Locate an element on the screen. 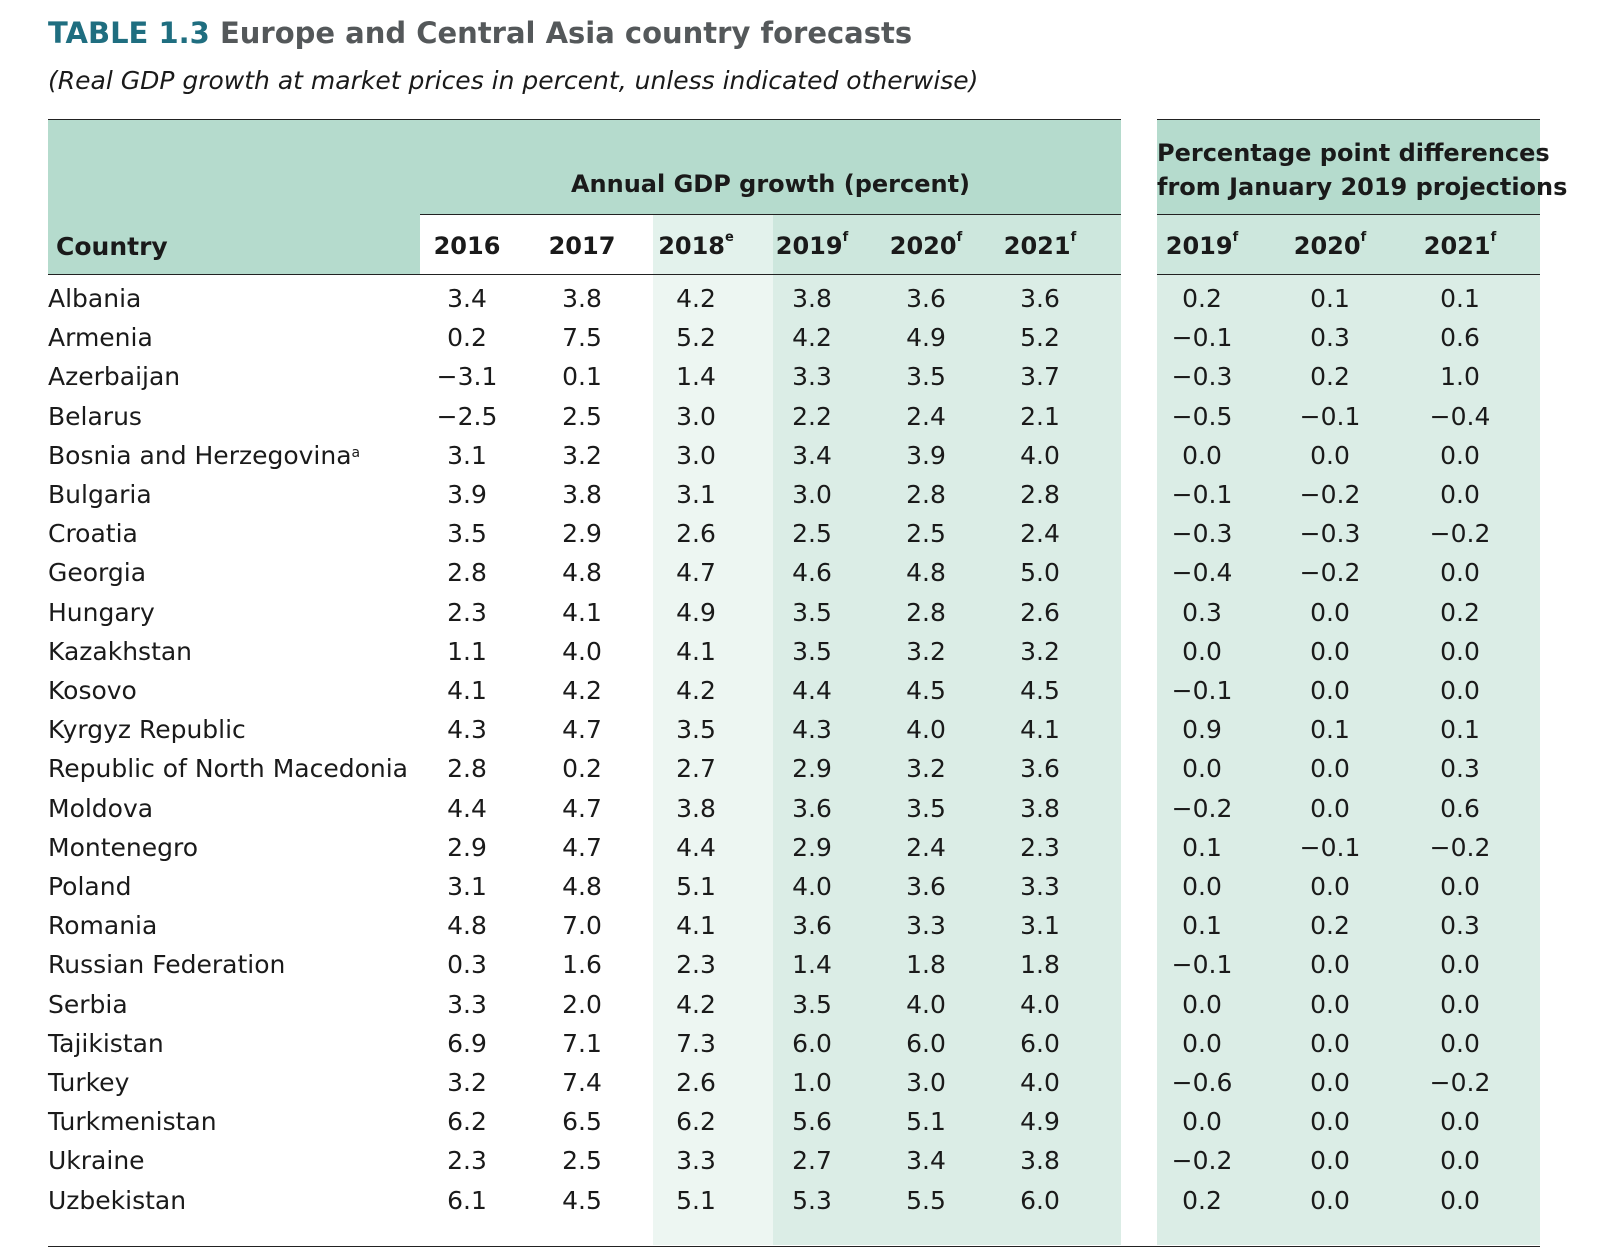 Image resolution: width=1600 pixels, height=1250 pixels. table-row: Ukraine 2.3 2.5 3.3 2.7 3.4 3.8 −0.2 0.0 0.0 is located at coordinates (800, 1161).